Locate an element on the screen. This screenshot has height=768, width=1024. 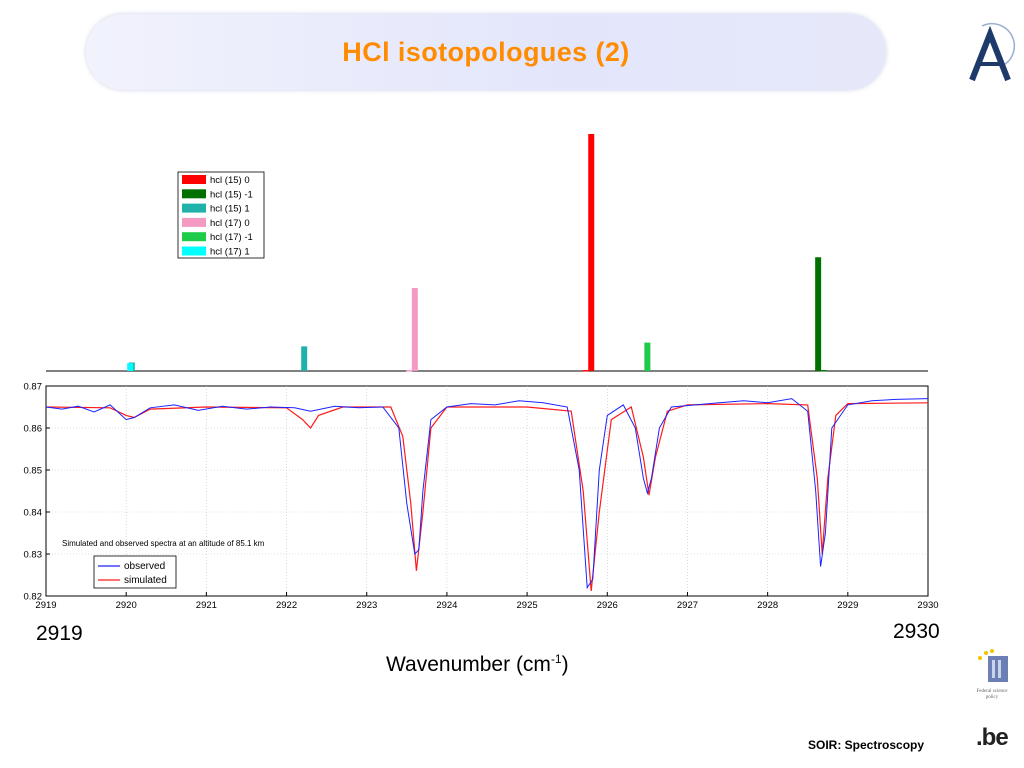
big-xlabel-right: 2930 is located at coordinates (916, 631).